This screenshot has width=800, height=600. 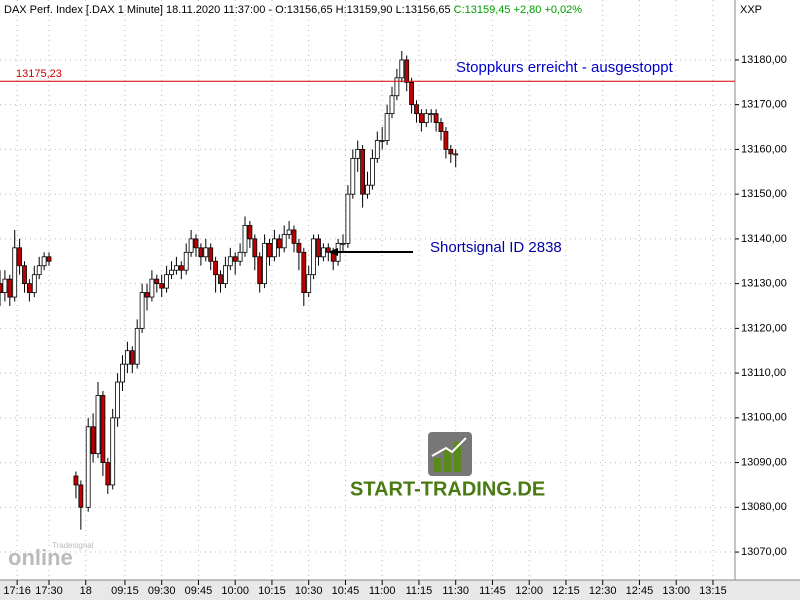 I want to click on y-tick-label: 13160,00, so click(x=764, y=149).